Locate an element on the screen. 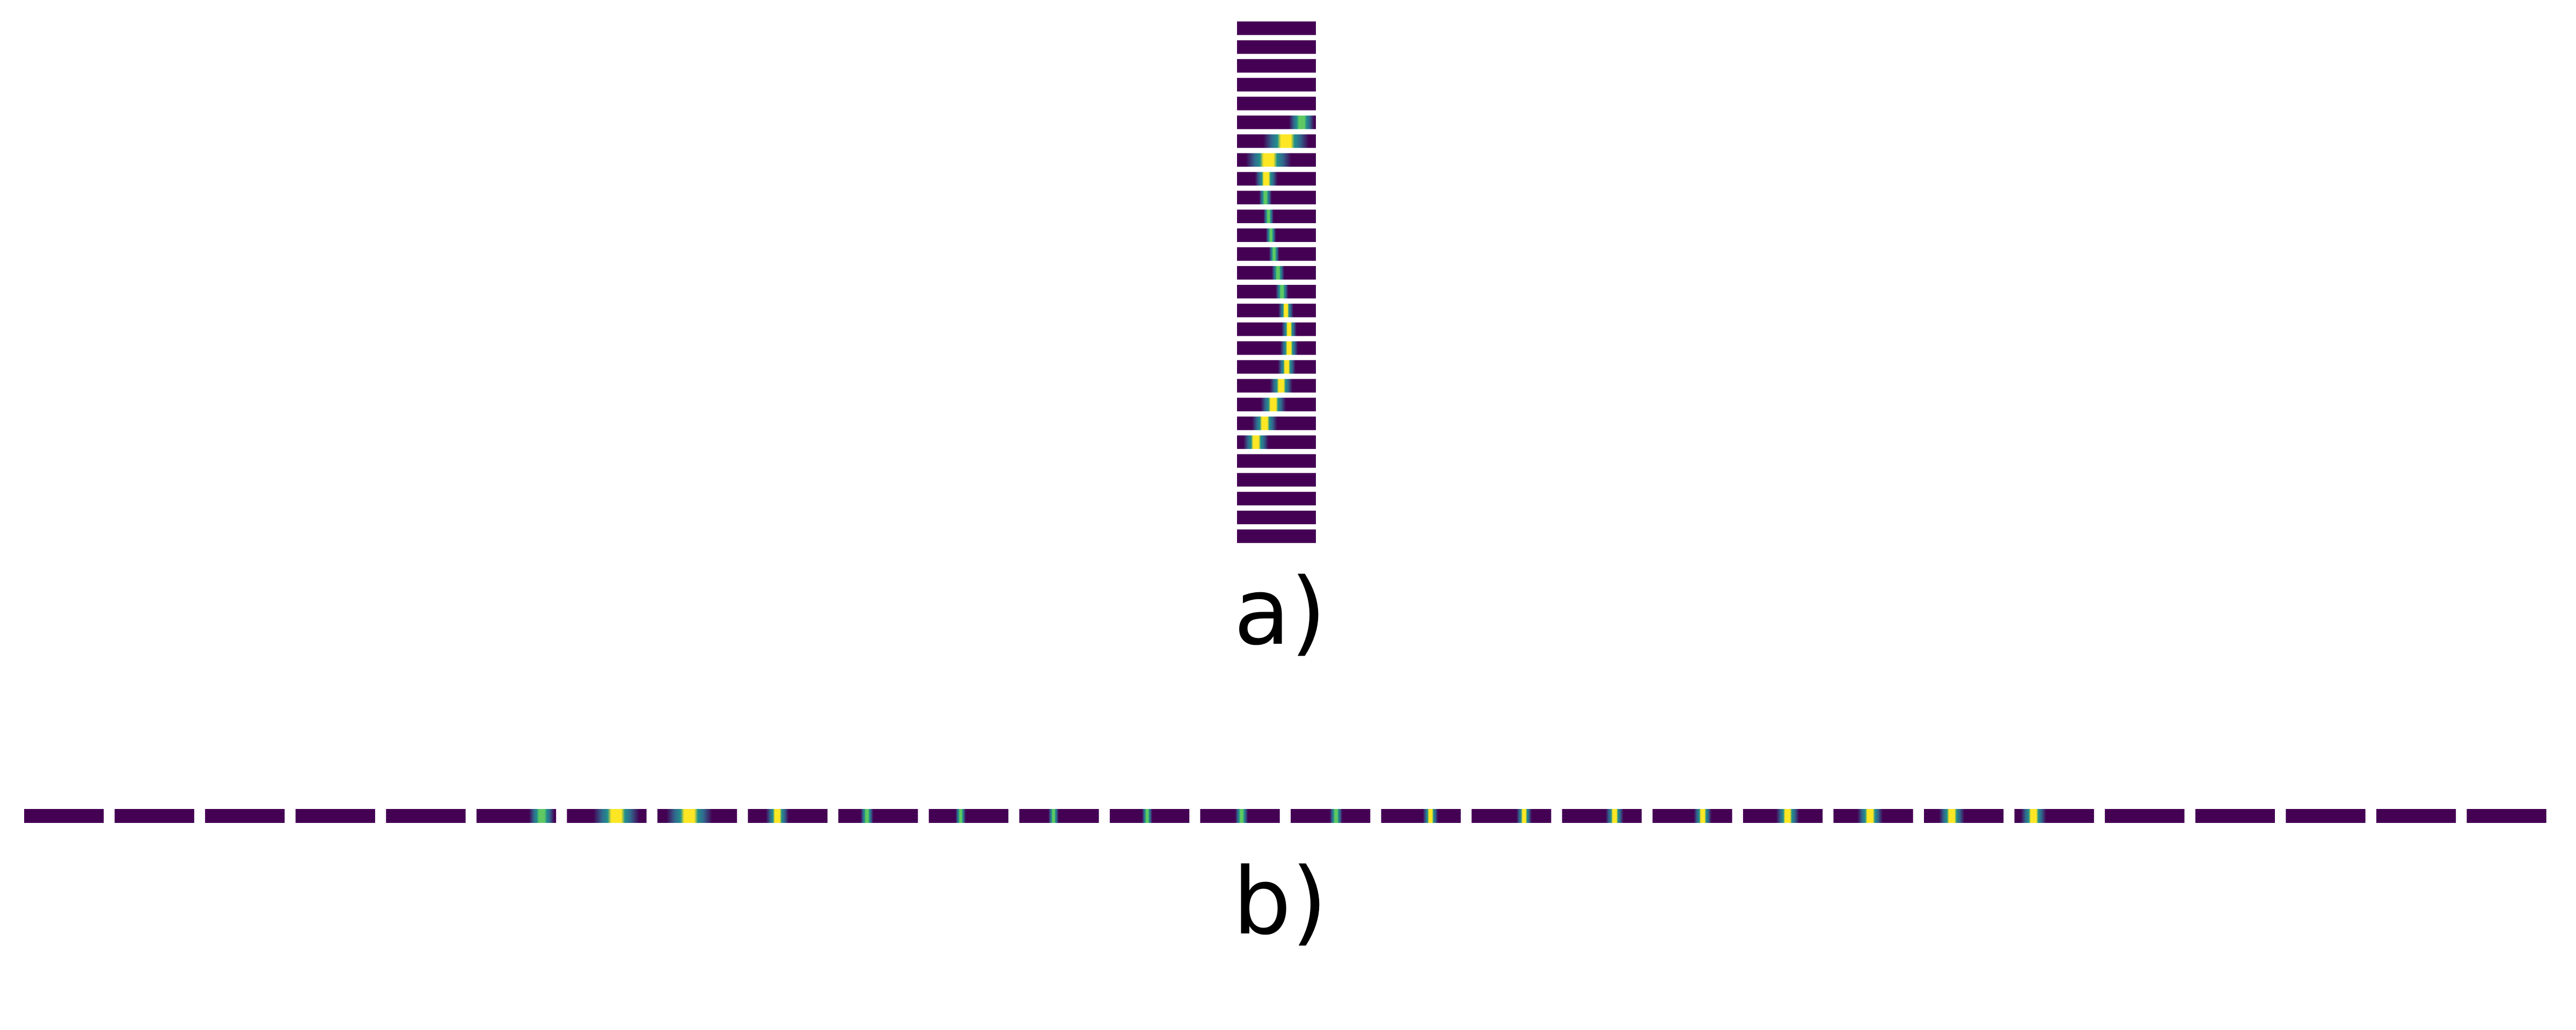  panel-a-heatmap-strips is located at coordinates (1276, 282).